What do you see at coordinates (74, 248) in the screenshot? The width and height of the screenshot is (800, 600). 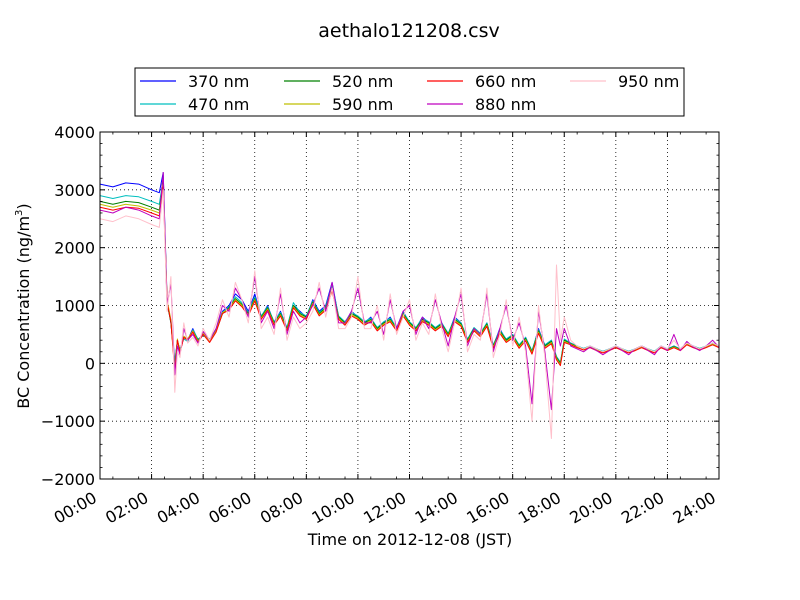 I see `y-tick-label: 2000` at bounding box center [74, 248].